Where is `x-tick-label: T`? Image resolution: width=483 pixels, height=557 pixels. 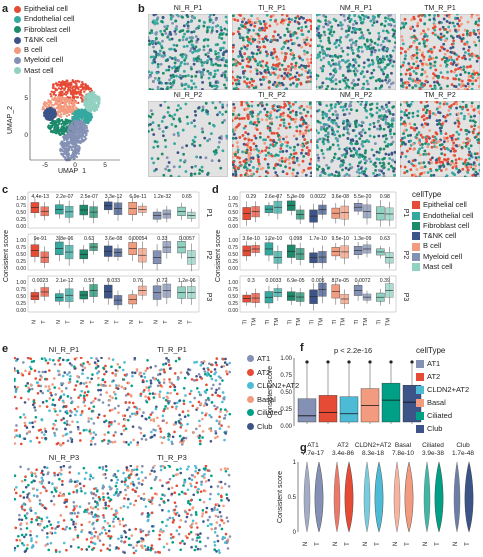 x-tick-label: T is located at coordinates (69, 322).